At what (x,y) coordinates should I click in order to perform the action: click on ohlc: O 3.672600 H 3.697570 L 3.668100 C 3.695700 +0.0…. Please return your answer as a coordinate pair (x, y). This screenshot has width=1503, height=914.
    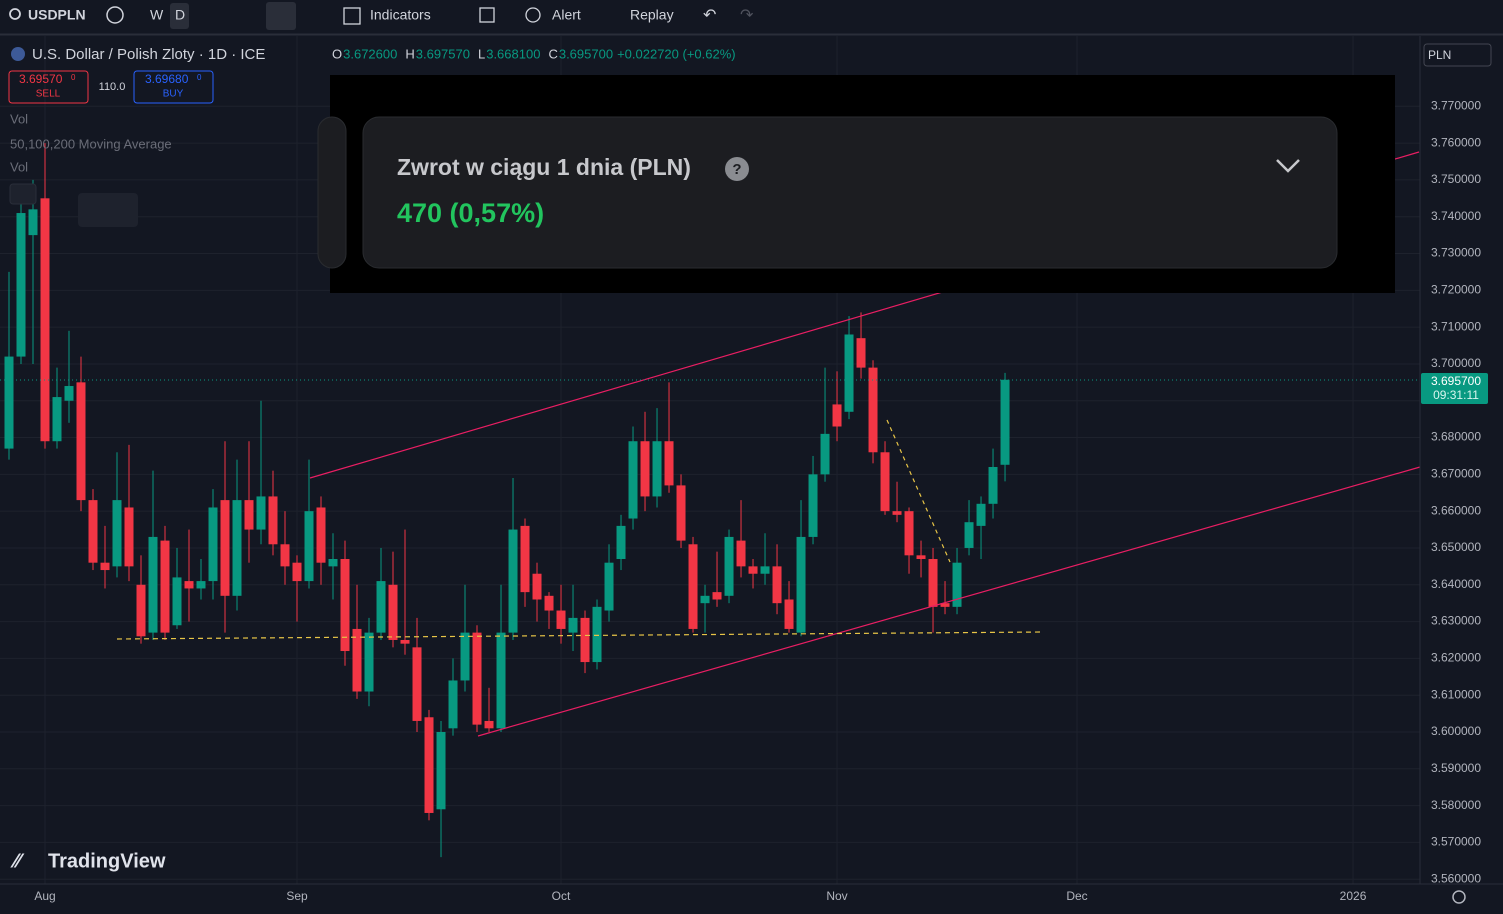
    Looking at the image, I should click on (534, 53).